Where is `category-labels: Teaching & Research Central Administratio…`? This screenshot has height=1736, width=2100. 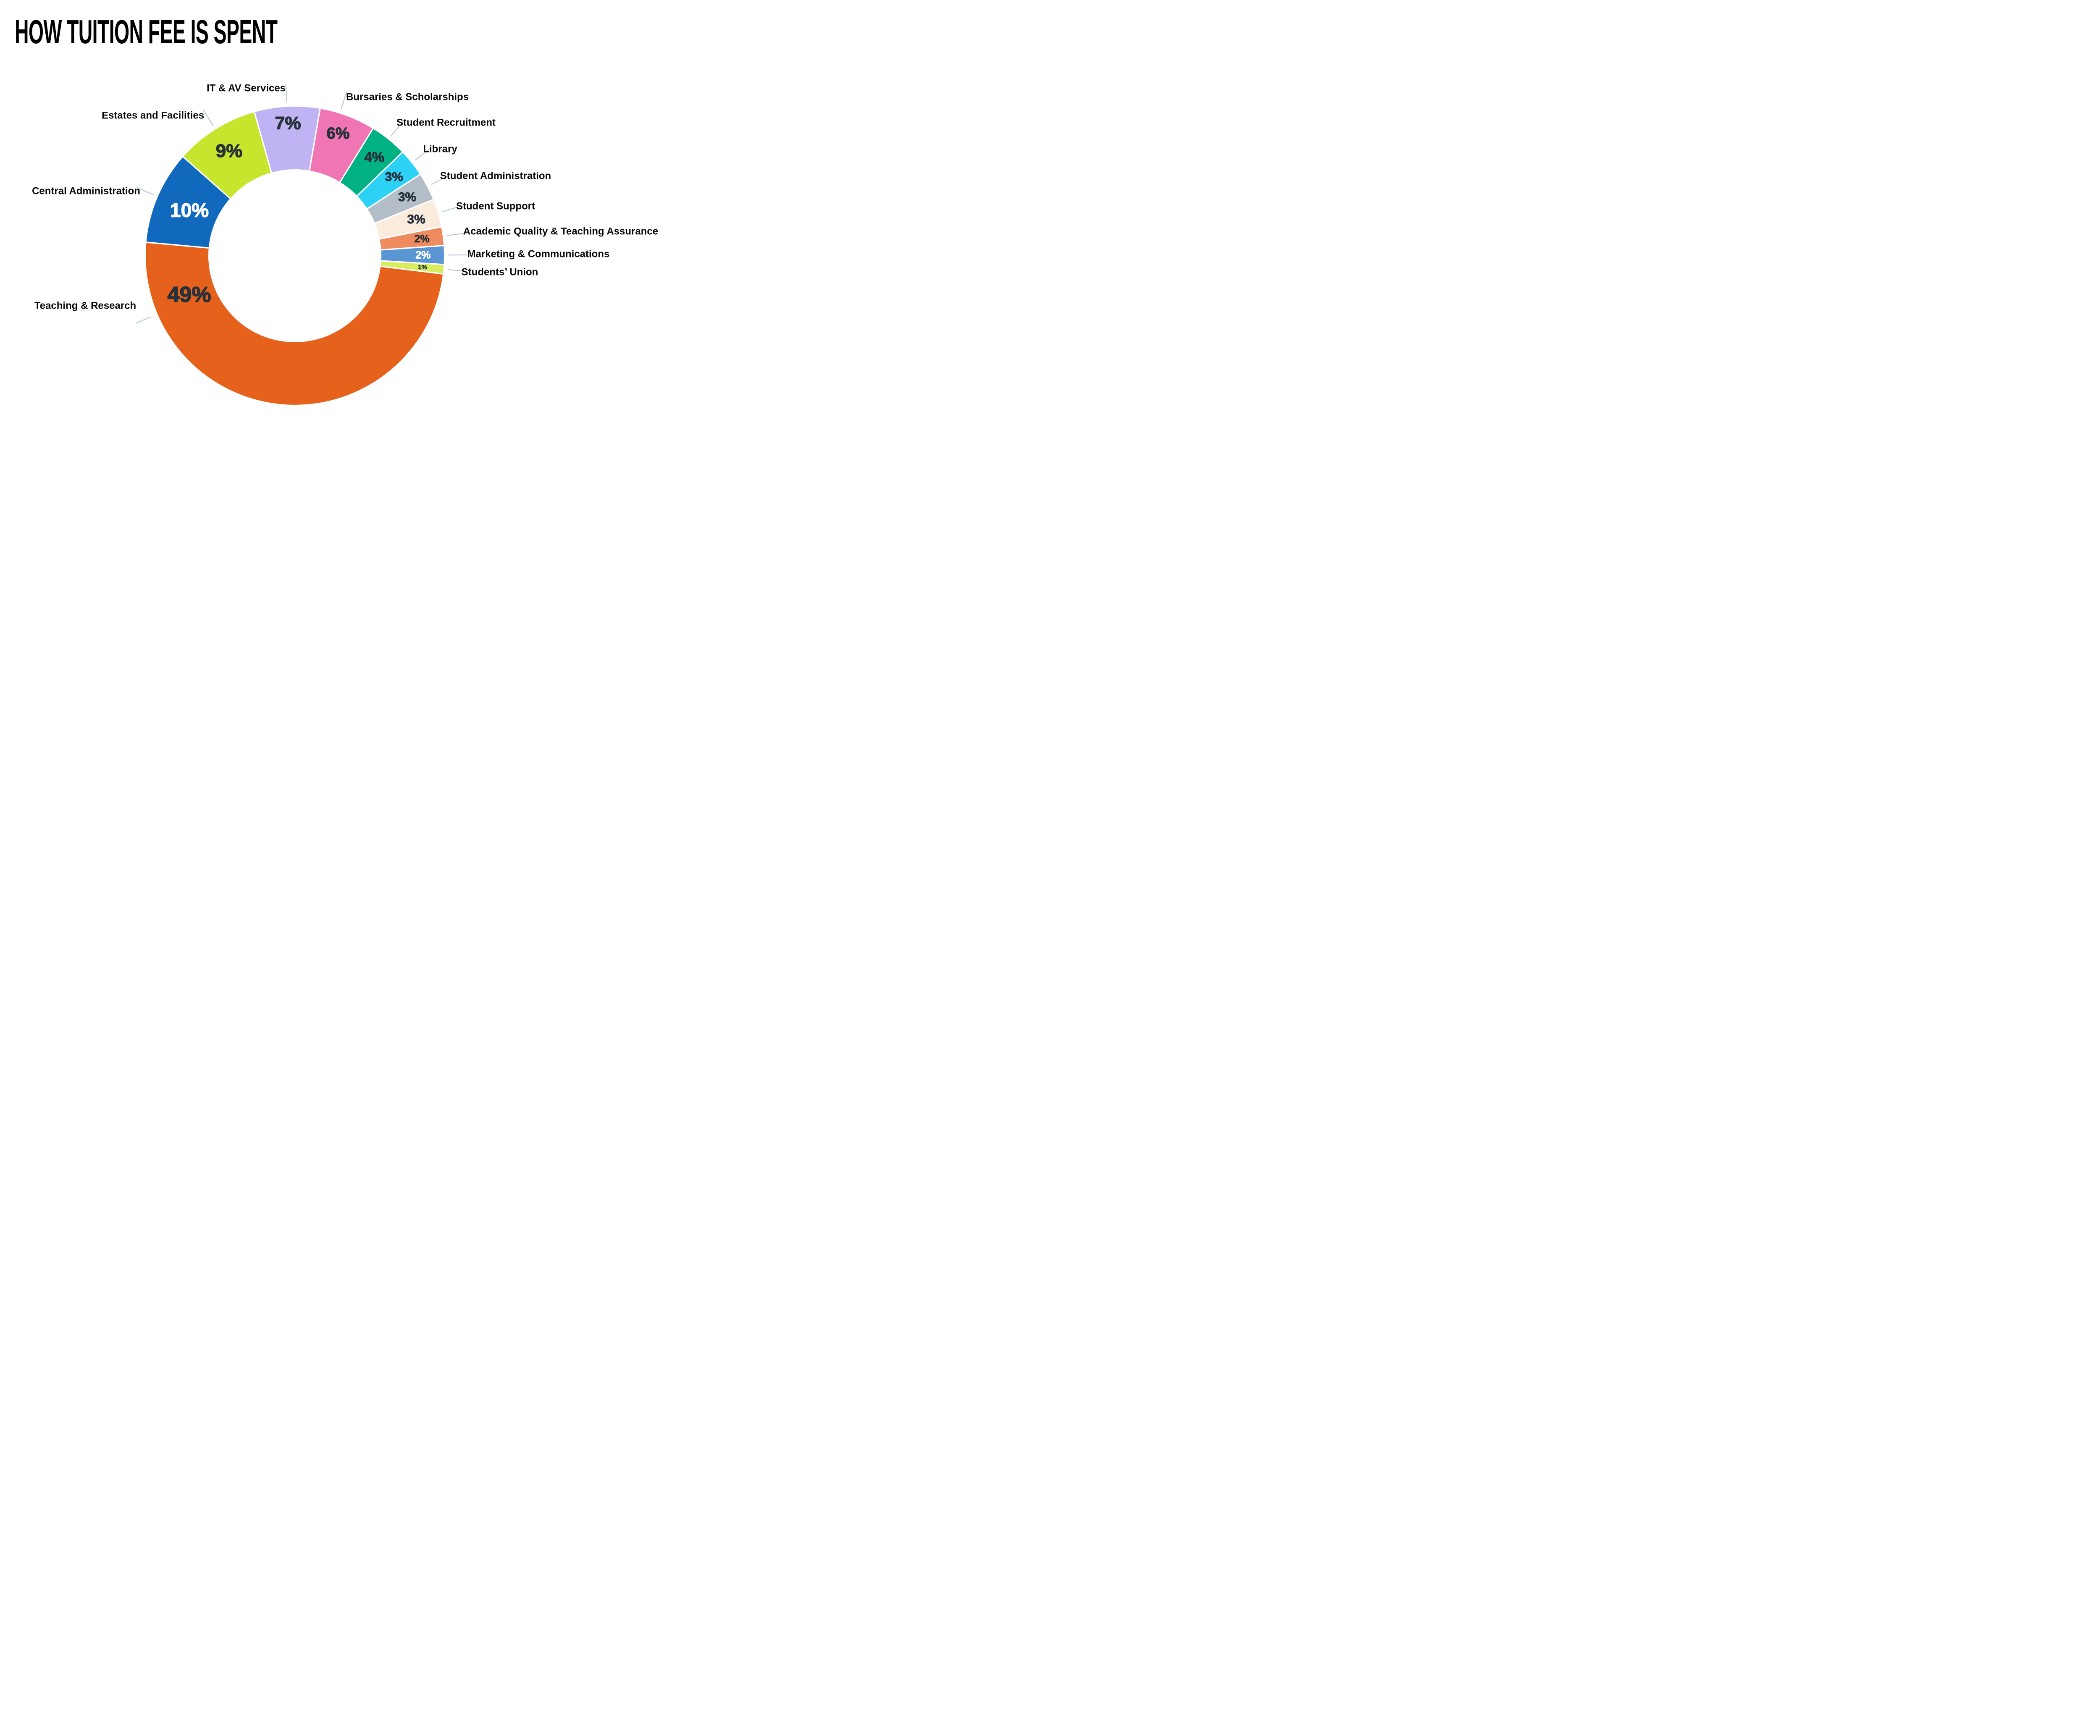 category-labels: Teaching & Research Central Administratio… is located at coordinates (345, 197).